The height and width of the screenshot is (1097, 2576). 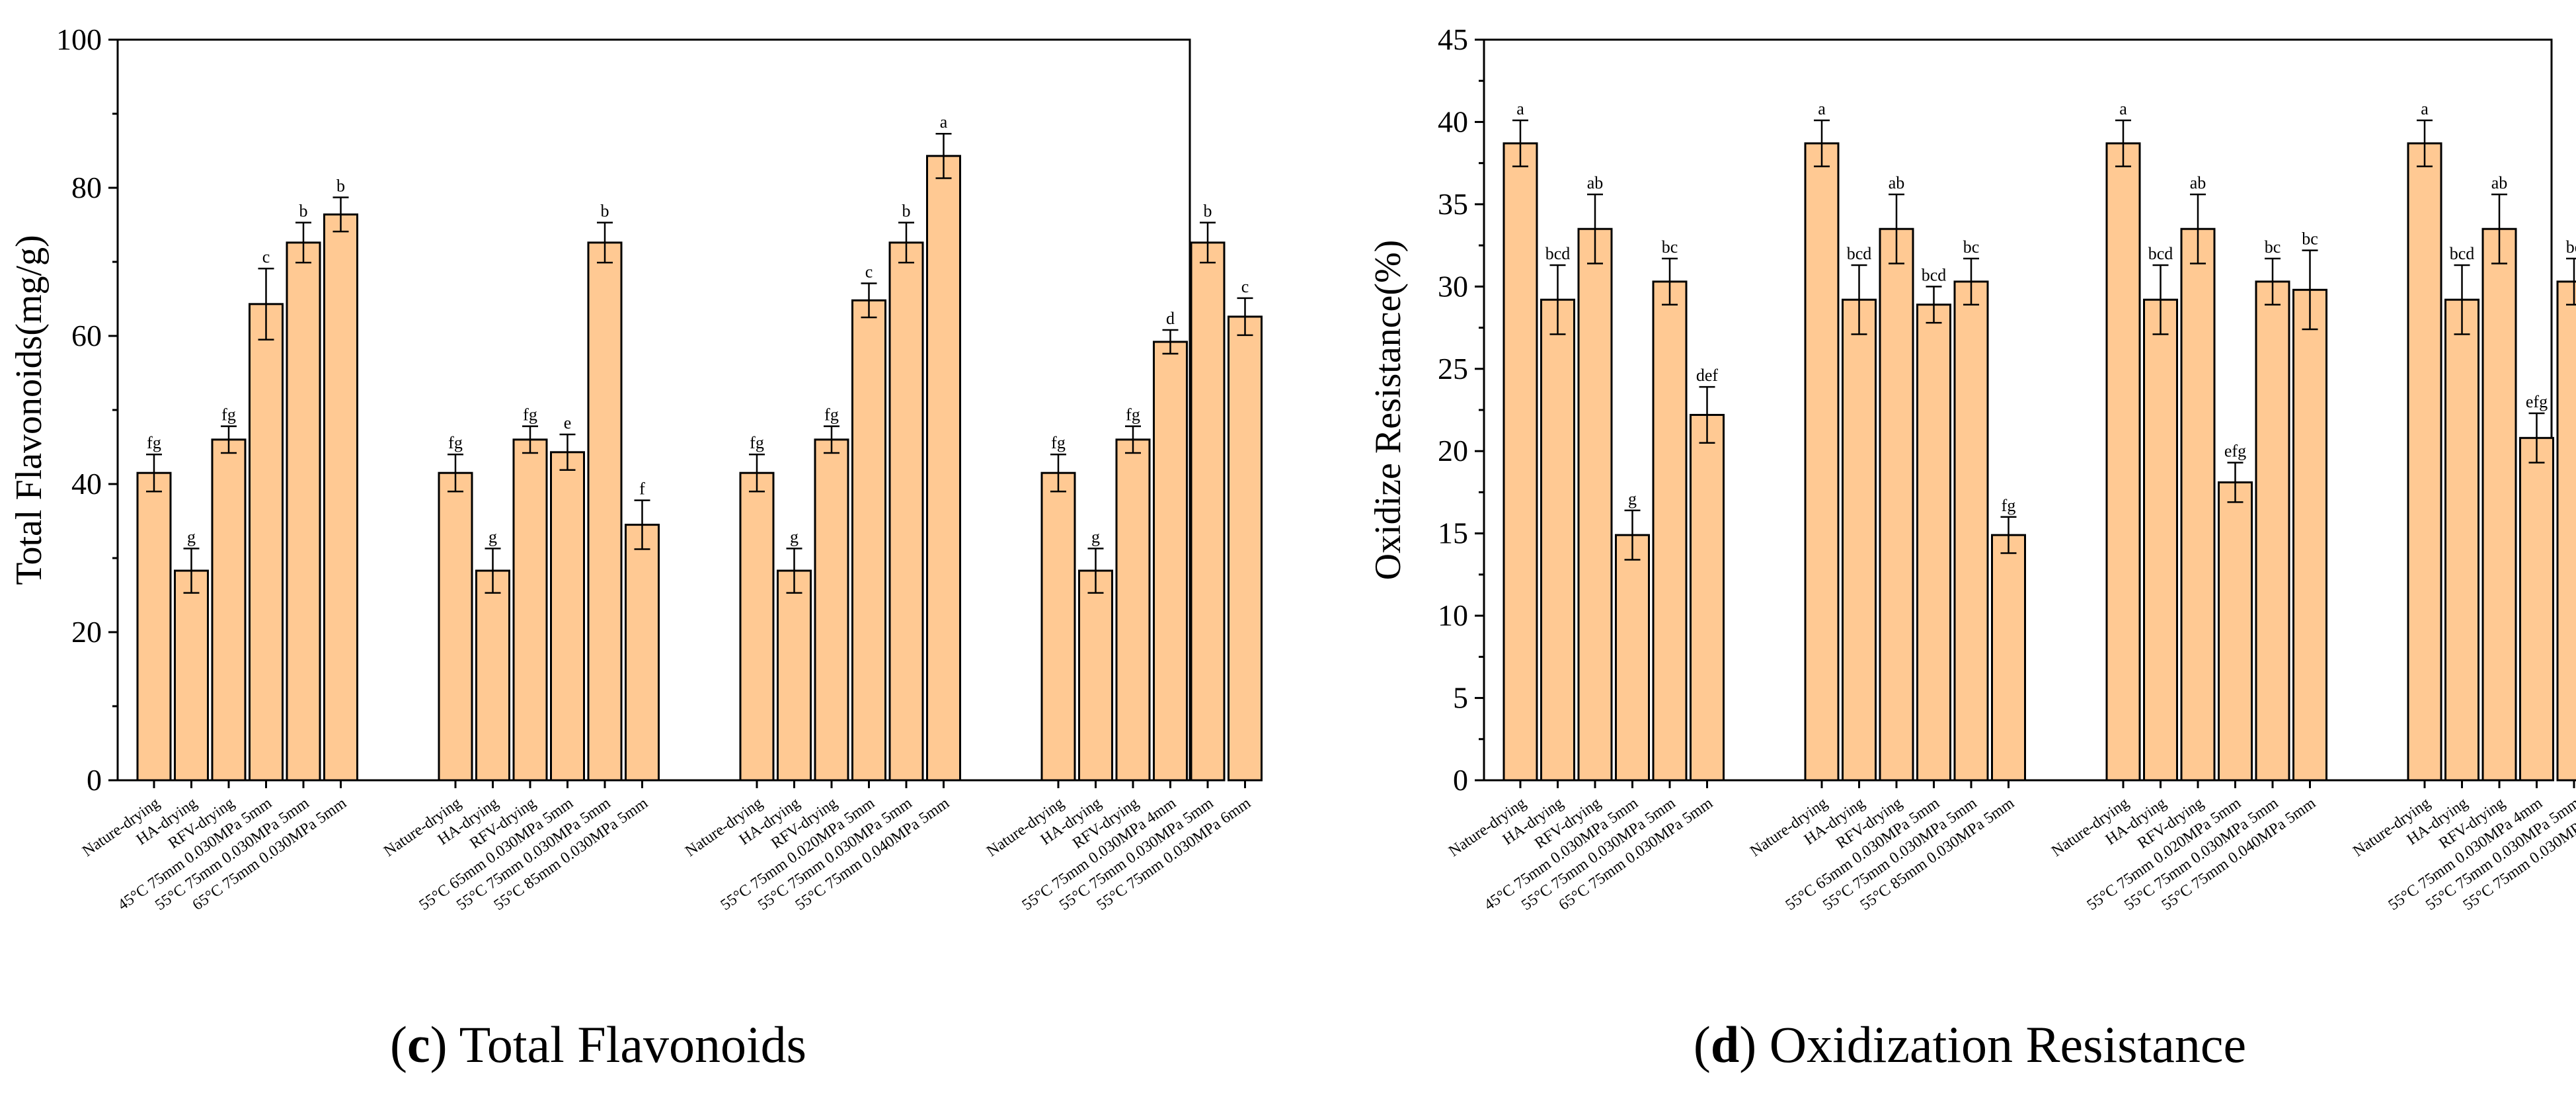 I want to click on significance-letter: f, so click(x=642, y=489).